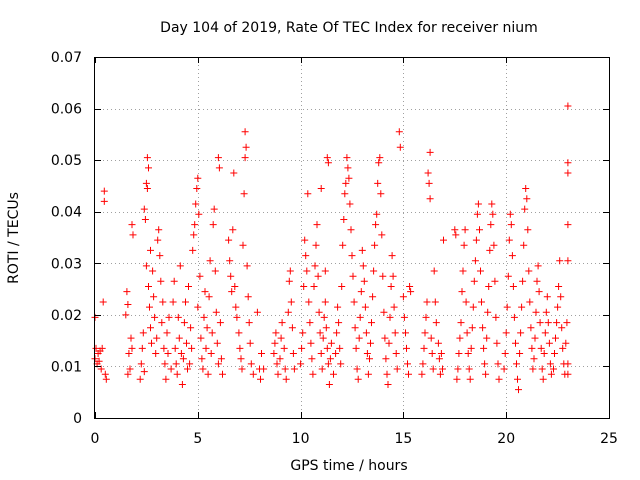 The width and height of the screenshot is (640, 480). Describe the element at coordinates (403, 439) in the screenshot. I see `x-tick-label: 15` at that location.